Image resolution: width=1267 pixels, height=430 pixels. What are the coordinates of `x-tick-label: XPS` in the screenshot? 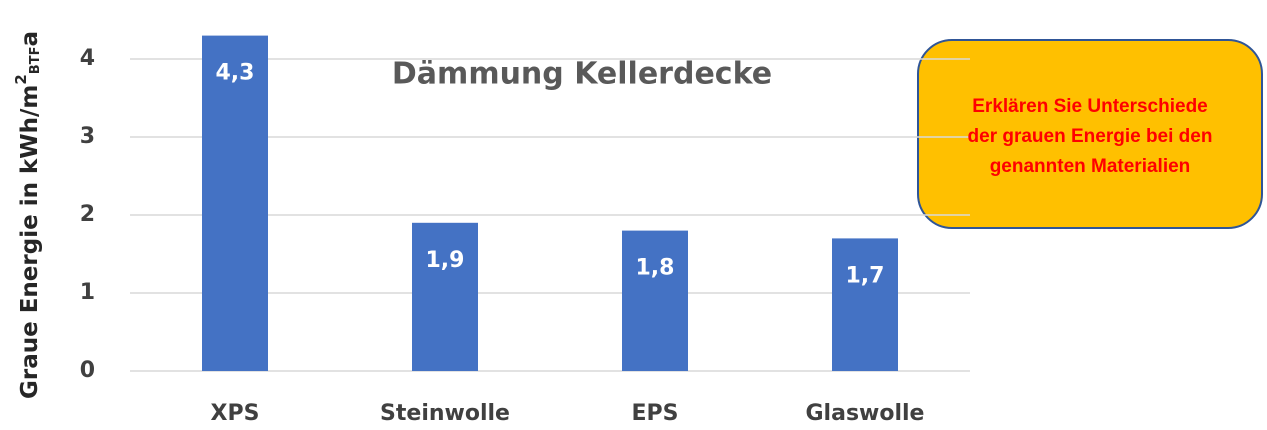 It's located at (235, 413).